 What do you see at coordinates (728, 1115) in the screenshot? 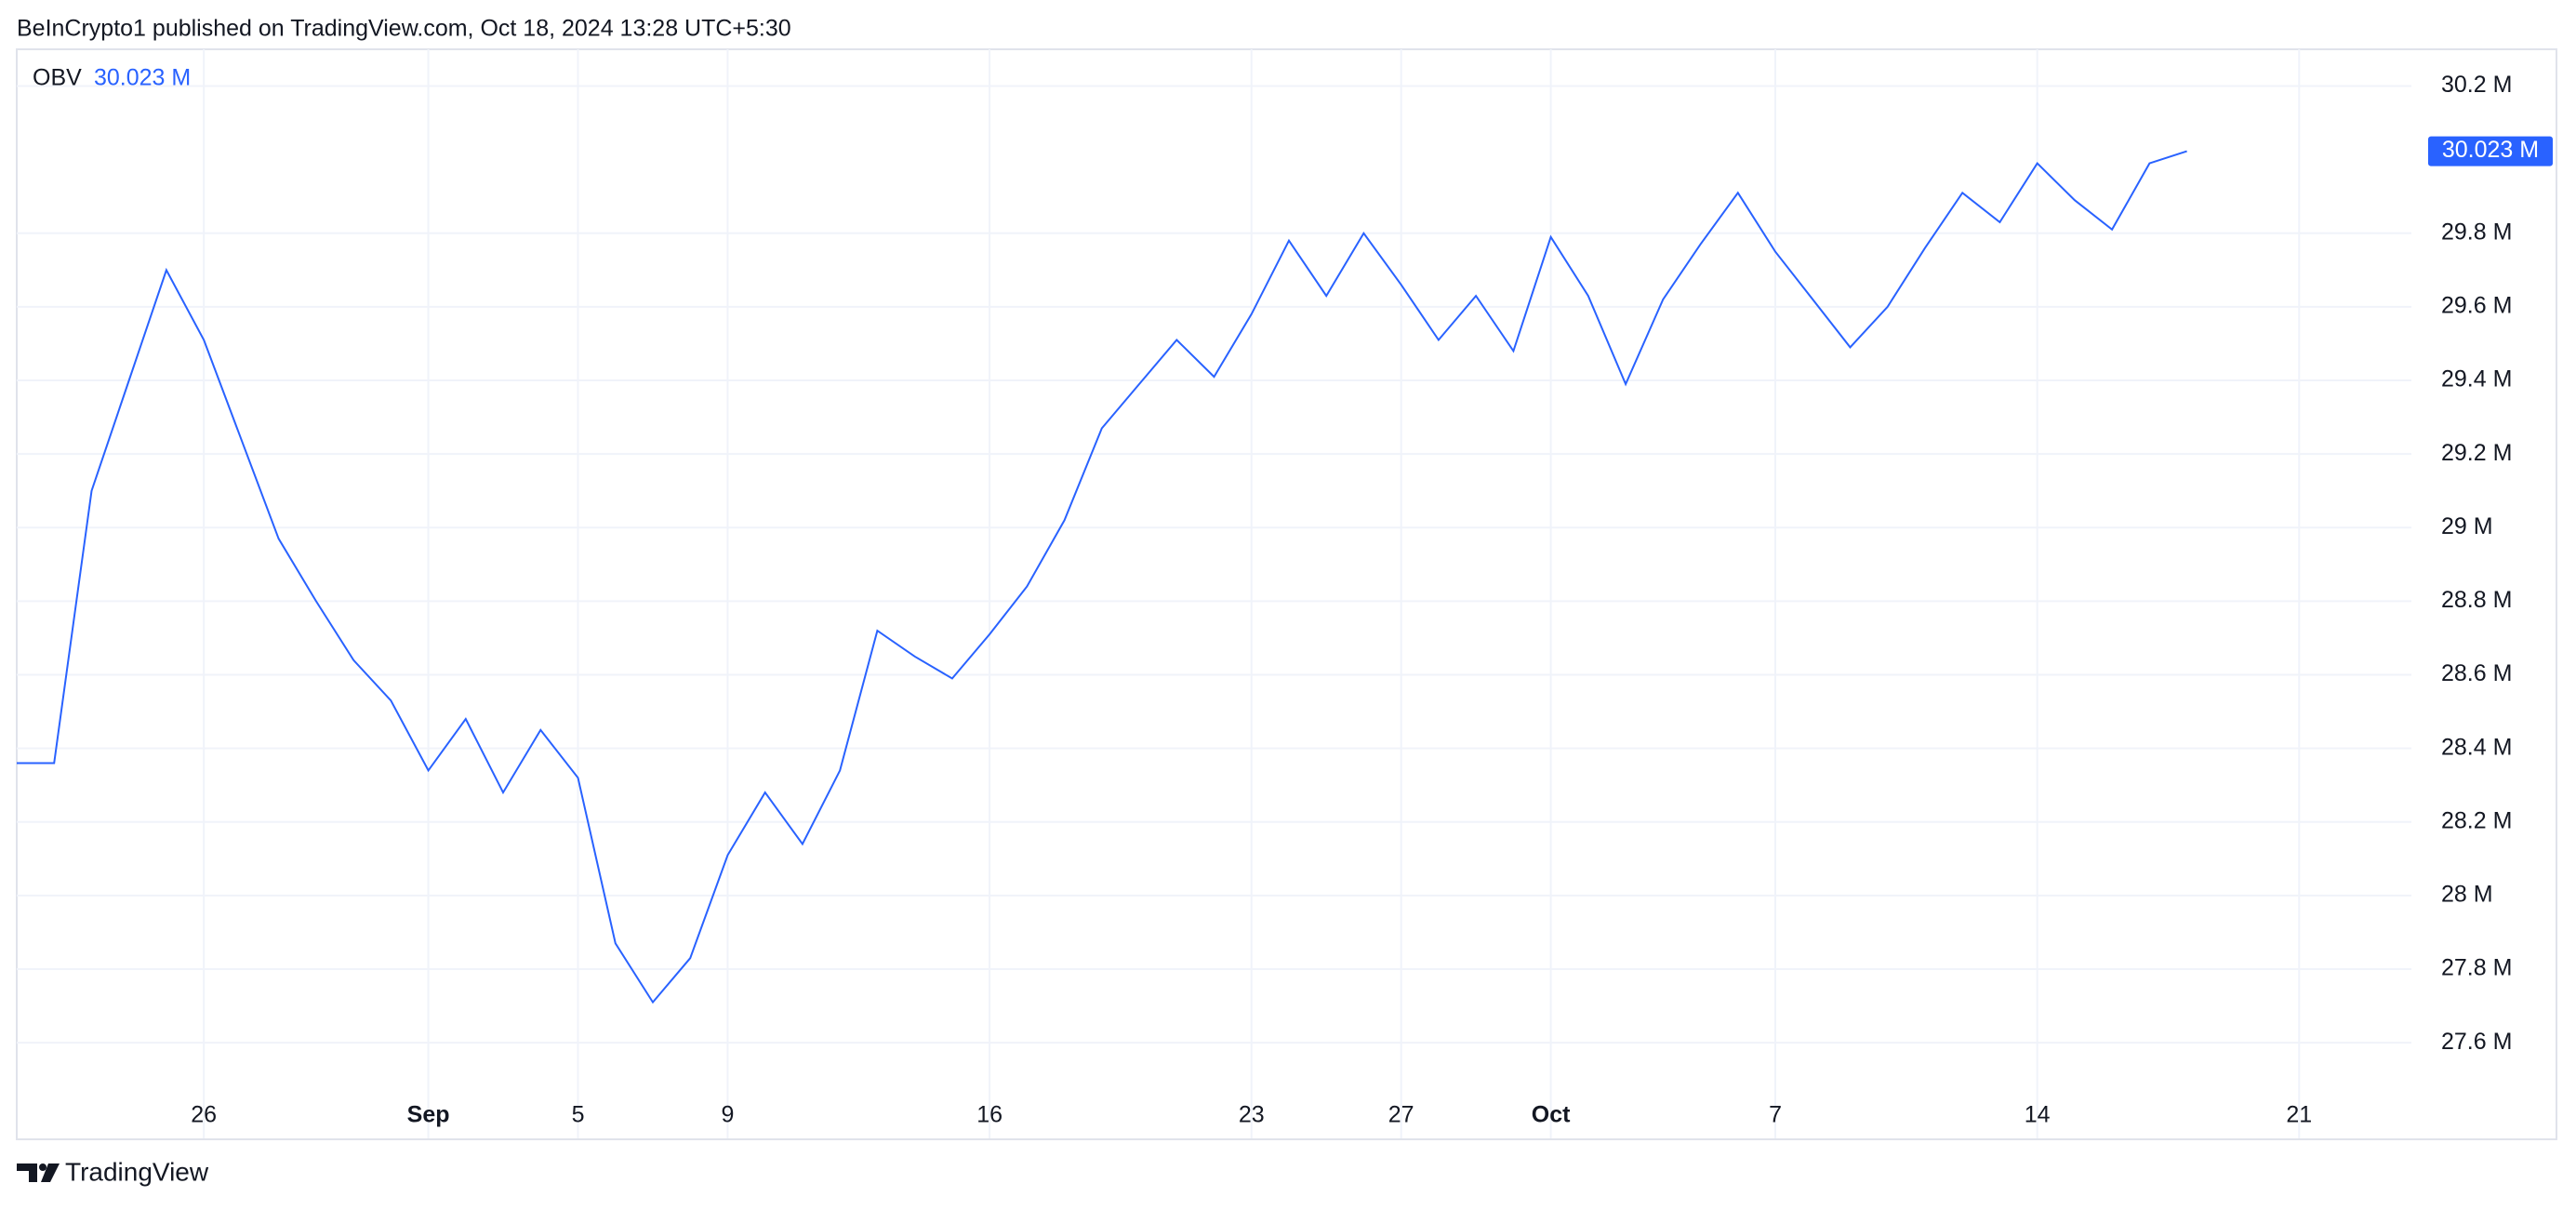
I see `x-tick-label: 9` at bounding box center [728, 1115].